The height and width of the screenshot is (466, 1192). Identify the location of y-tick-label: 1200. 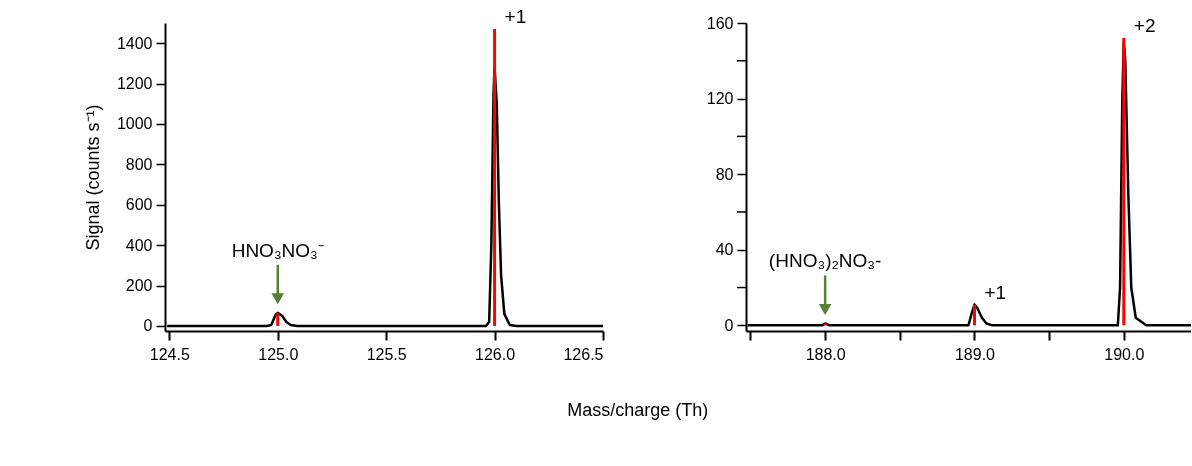
(134, 84).